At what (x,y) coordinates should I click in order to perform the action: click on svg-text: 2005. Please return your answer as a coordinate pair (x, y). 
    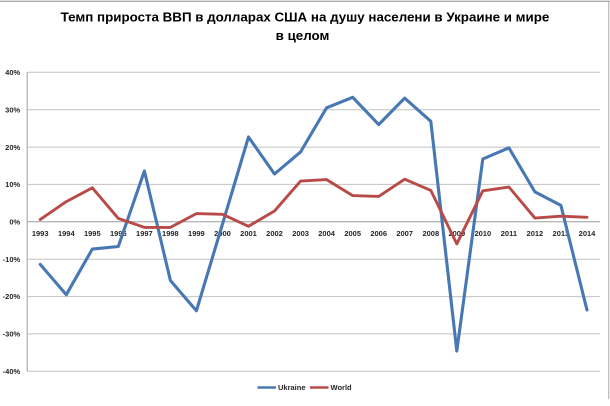
    Looking at the image, I should click on (352, 233).